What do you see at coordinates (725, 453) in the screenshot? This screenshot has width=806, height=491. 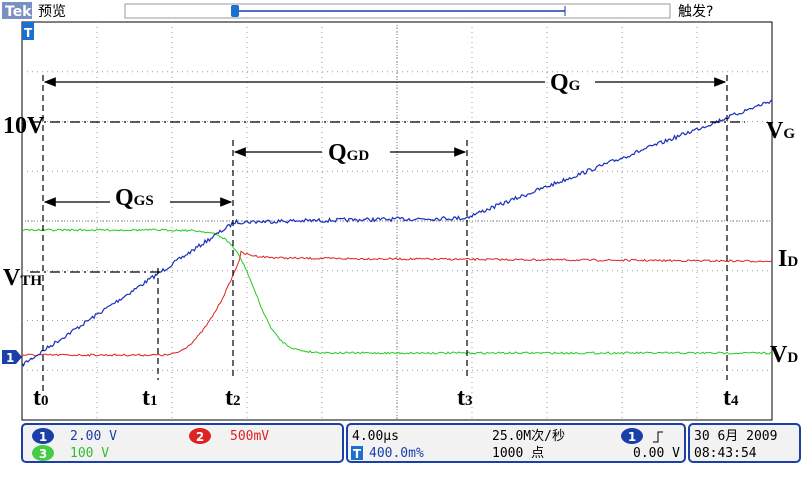 I see `status-text: 08:43:54` at bounding box center [725, 453].